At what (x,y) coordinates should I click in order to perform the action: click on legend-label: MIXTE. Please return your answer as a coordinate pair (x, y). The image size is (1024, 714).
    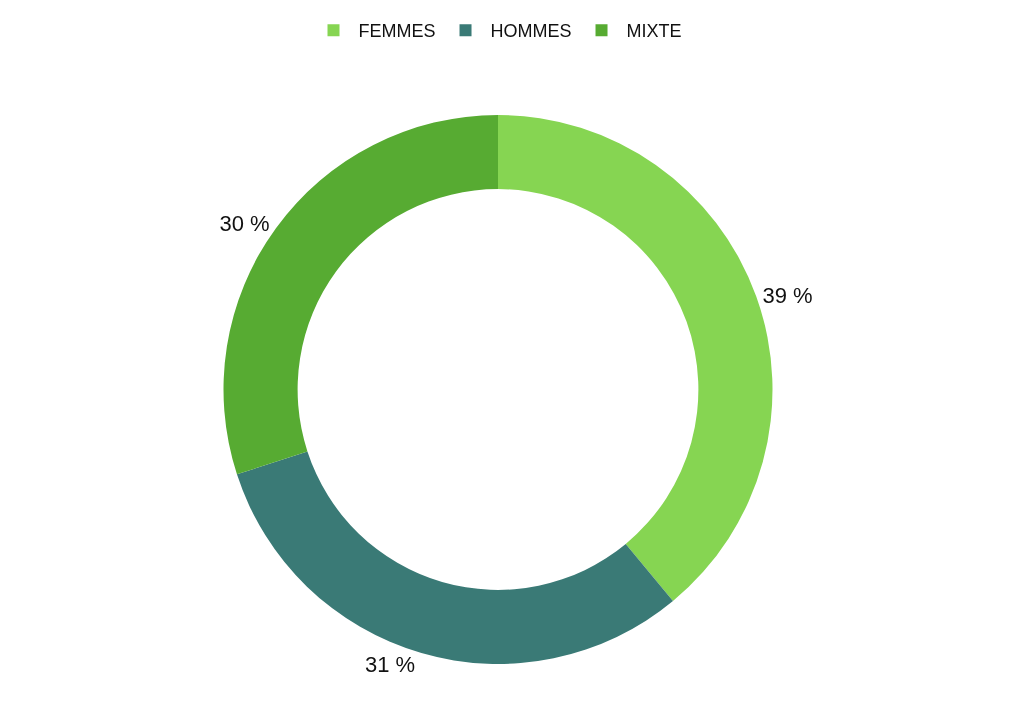
    Looking at the image, I should click on (654, 31).